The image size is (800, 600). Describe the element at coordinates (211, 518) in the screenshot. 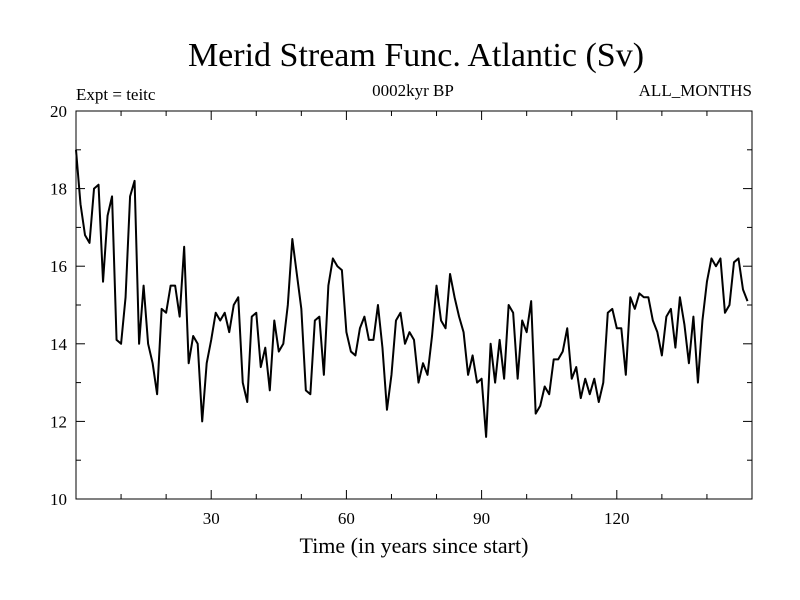

I see `x-tick-label: 30` at that location.